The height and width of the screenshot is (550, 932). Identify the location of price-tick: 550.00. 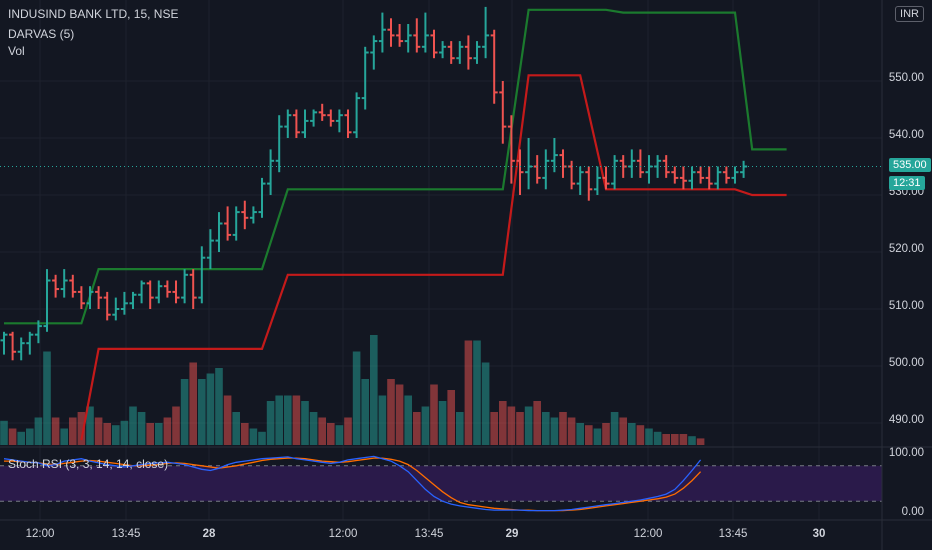
(906, 78).